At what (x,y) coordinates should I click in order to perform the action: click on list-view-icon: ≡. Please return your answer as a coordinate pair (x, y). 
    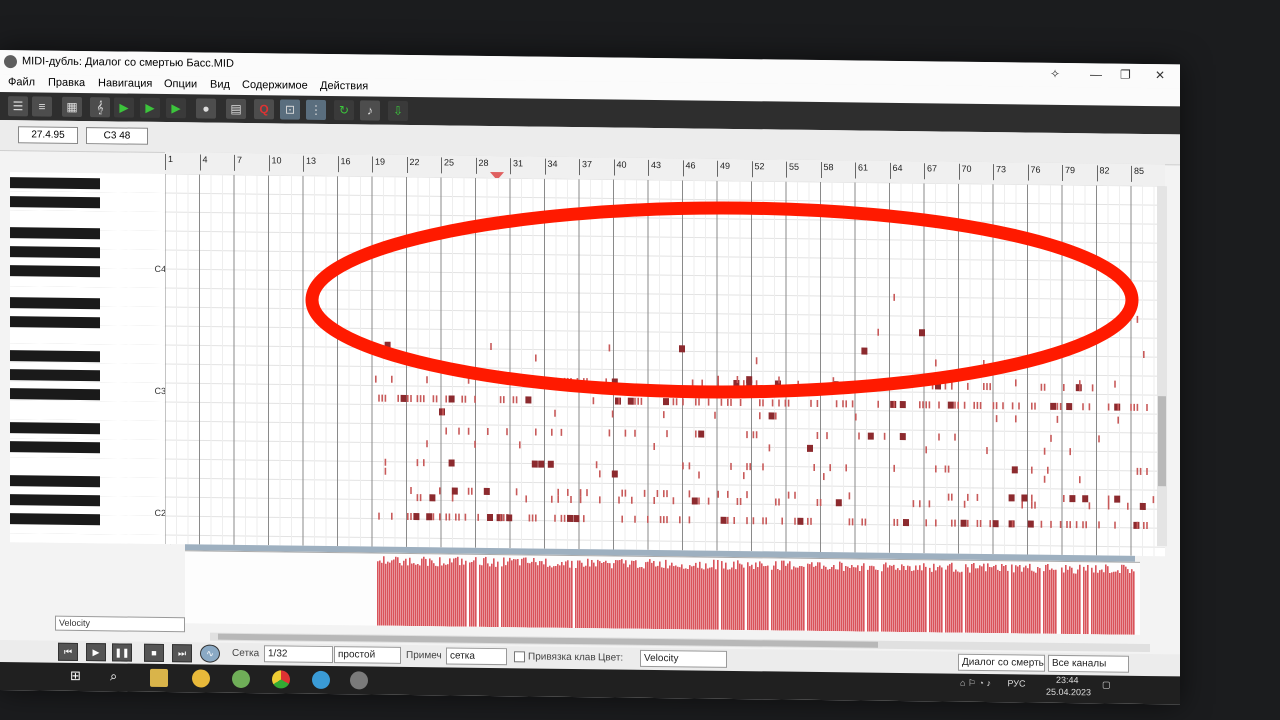
    Looking at the image, I should click on (42, 106).